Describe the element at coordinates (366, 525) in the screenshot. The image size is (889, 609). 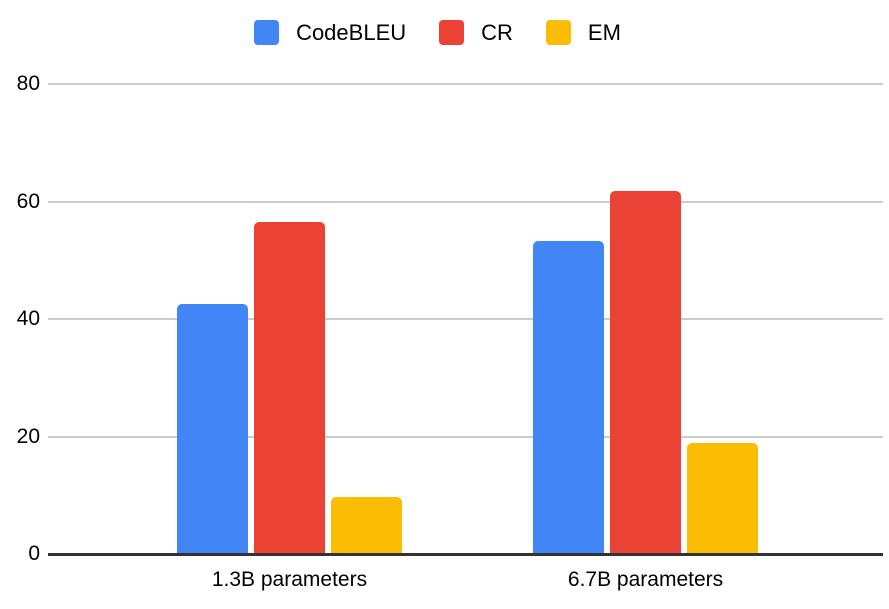
I see `bar-em-1-3b-parameters` at that location.